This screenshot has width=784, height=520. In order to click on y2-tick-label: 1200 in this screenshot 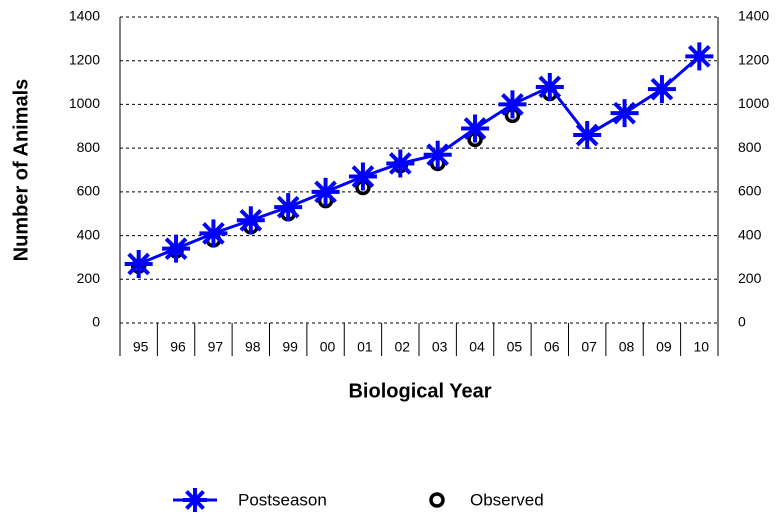, I will do `click(753, 59)`.